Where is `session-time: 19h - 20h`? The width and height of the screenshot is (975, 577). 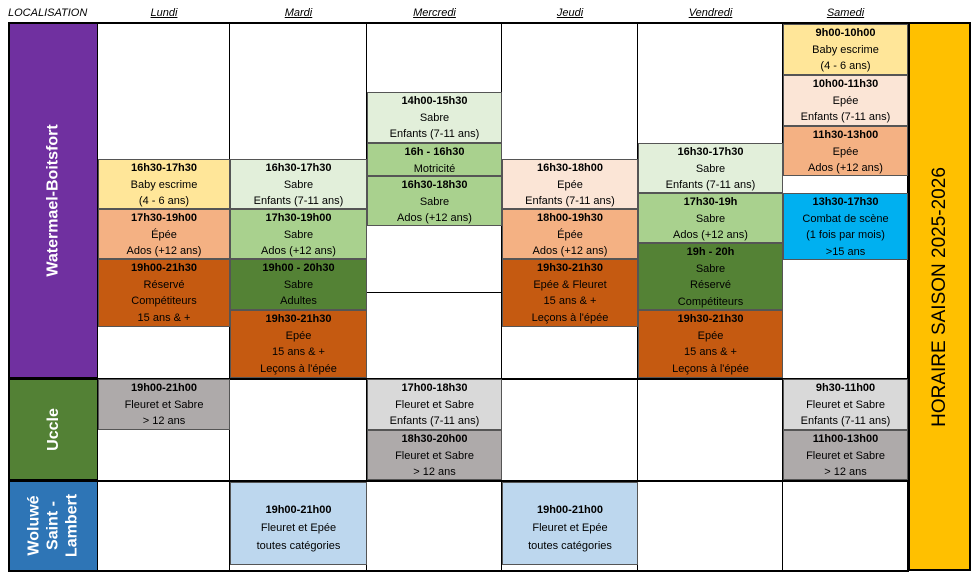 session-time: 19h - 20h is located at coordinates (710, 252).